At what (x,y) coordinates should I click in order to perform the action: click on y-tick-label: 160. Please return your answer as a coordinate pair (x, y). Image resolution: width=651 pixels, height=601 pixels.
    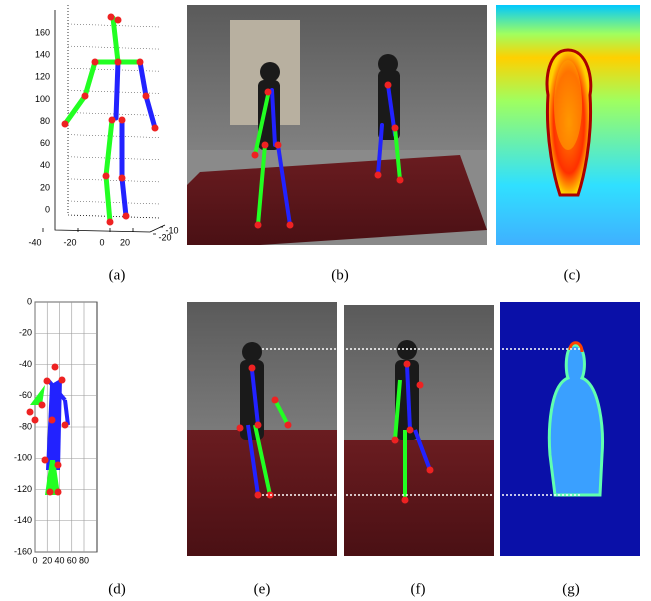
    Looking at the image, I should click on (42, 32).